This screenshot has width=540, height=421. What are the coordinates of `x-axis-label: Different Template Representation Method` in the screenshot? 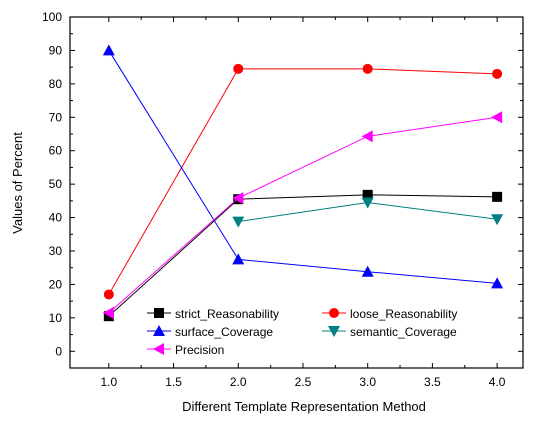 It's located at (304, 406).